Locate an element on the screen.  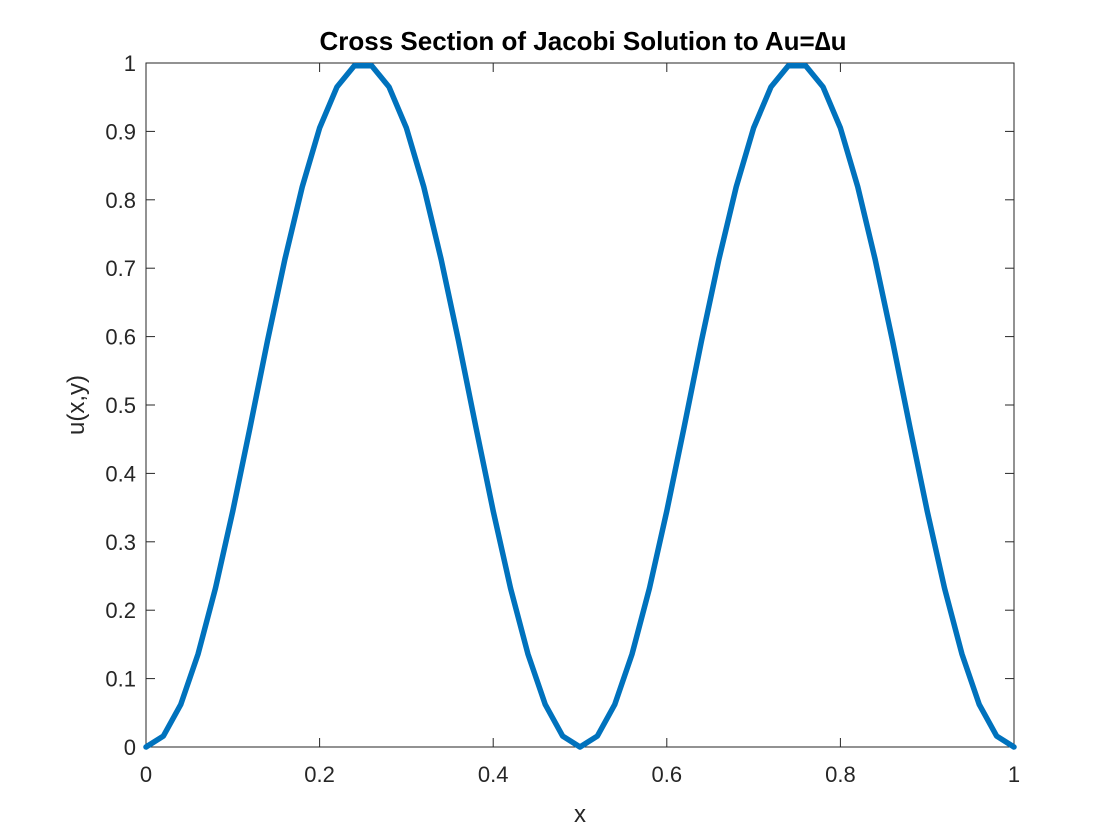
y-tick-label: 1 is located at coordinates (130, 63).